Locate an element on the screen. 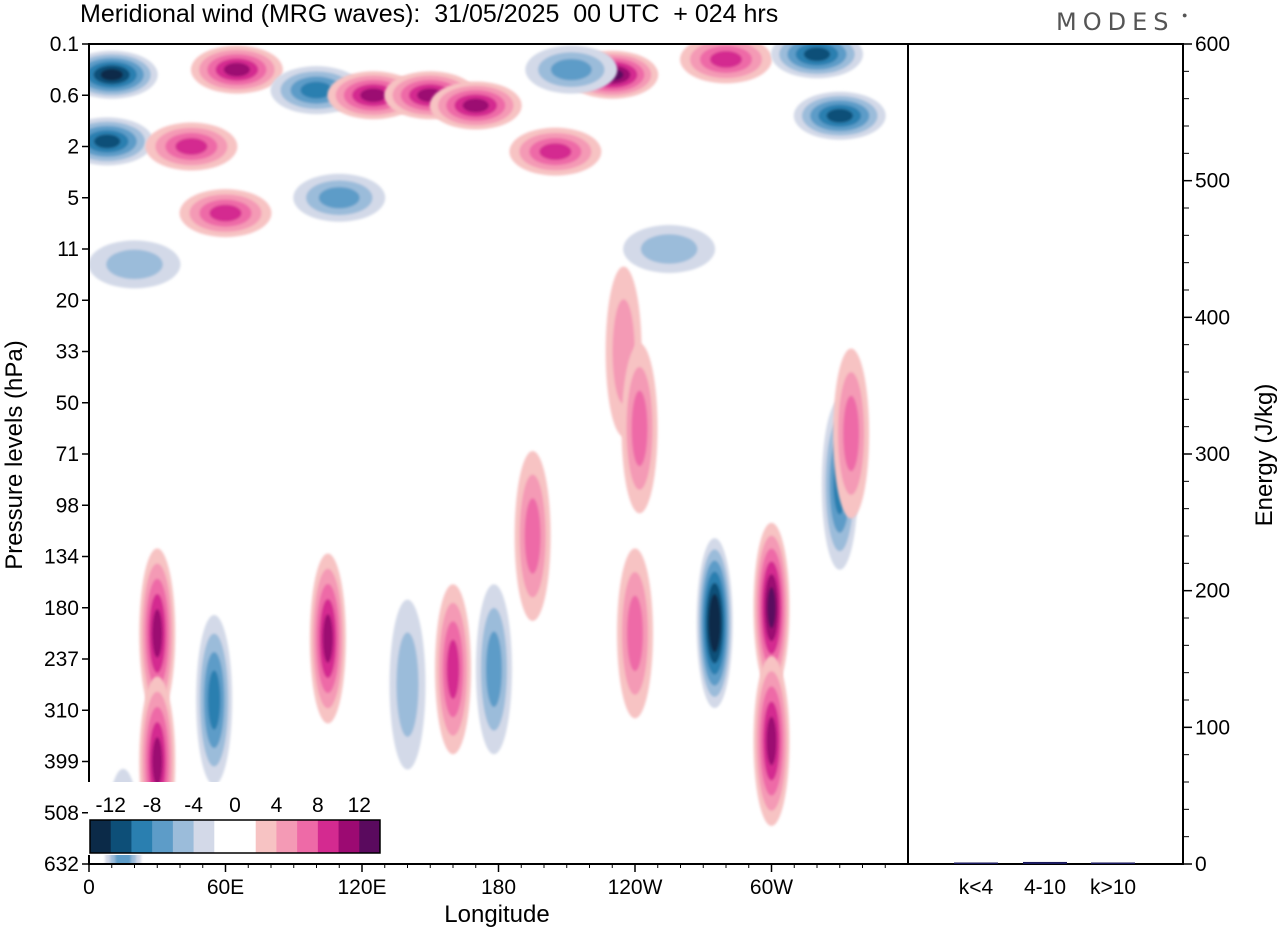 This screenshot has width=1280, height=930. energy-category-label: k<4 is located at coordinates (976, 887).